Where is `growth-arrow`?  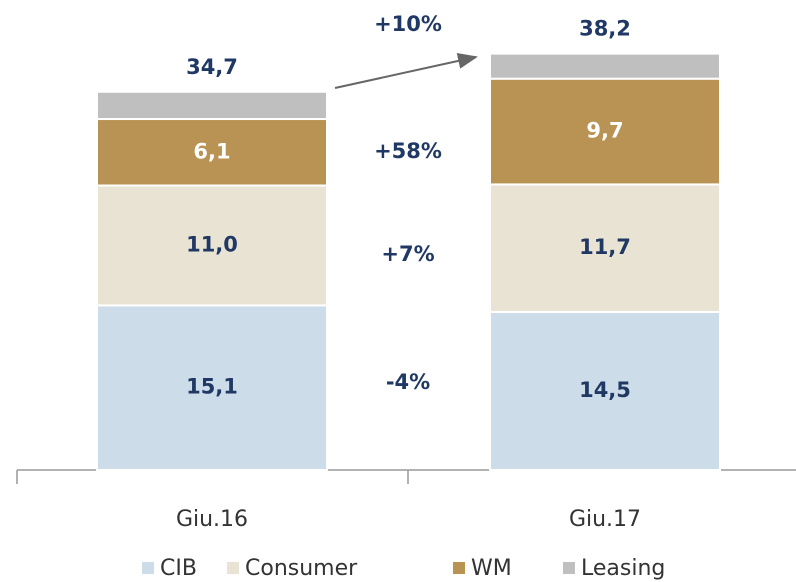
growth-arrow is located at coordinates (406, 71).